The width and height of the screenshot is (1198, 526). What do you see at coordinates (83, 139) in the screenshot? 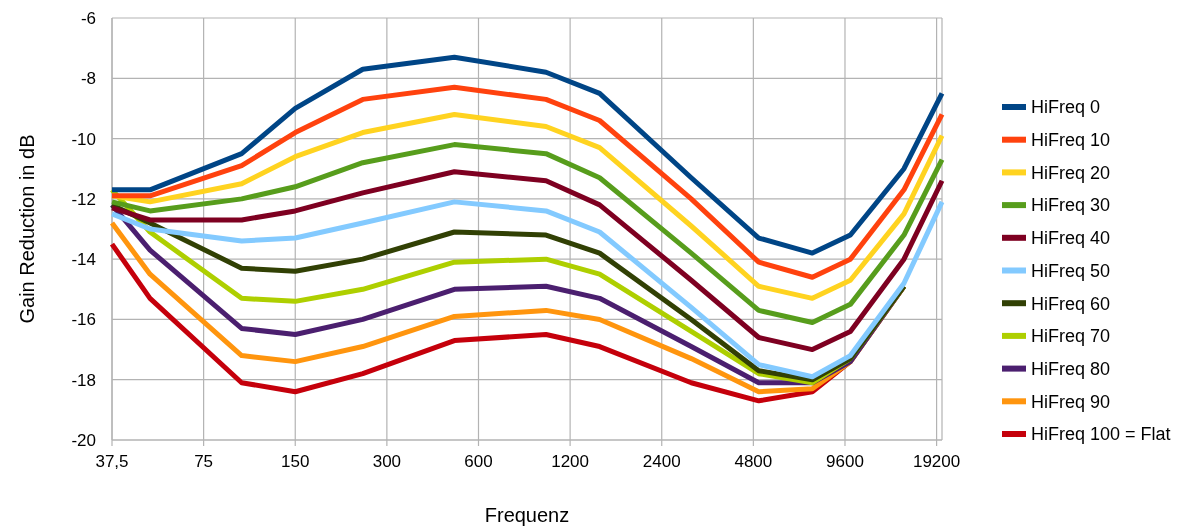
I see `y-tick-label: -10` at bounding box center [83, 139].